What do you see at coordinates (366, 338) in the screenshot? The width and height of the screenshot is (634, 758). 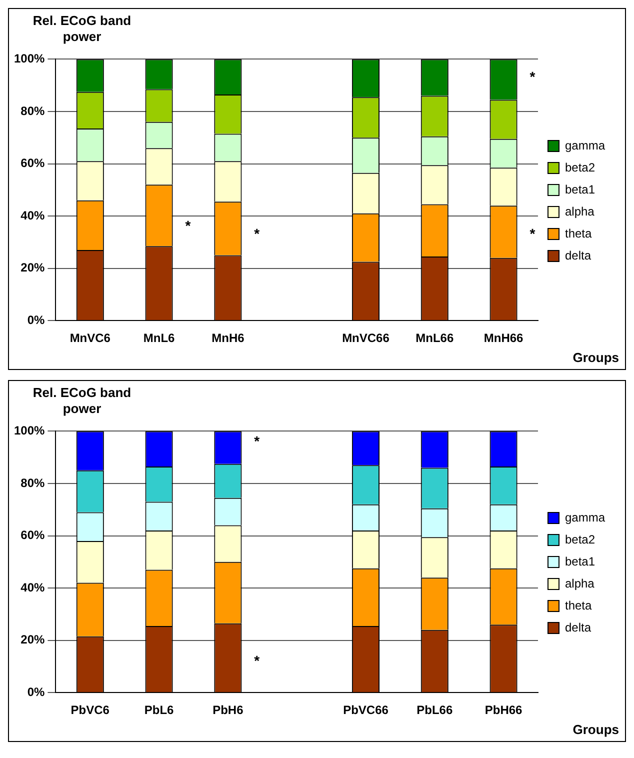 I see `x-tick-label: MnVC66` at bounding box center [366, 338].